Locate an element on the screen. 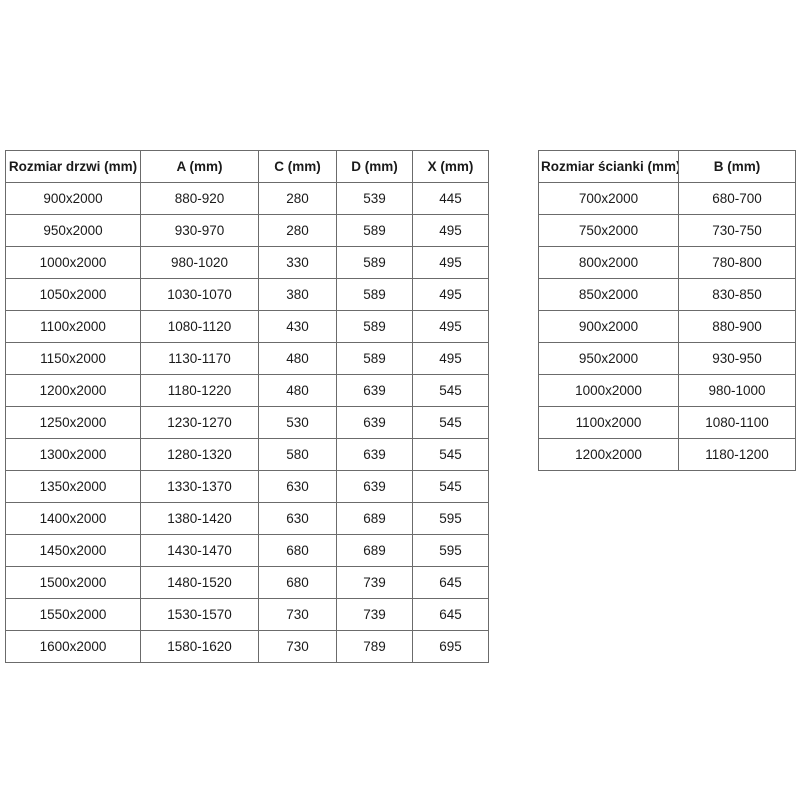 Image resolution: width=800 pixels, height=800 pixels. table-row: 1400x2000 1380-1420 630 689 595 is located at coordinates (247, 518).